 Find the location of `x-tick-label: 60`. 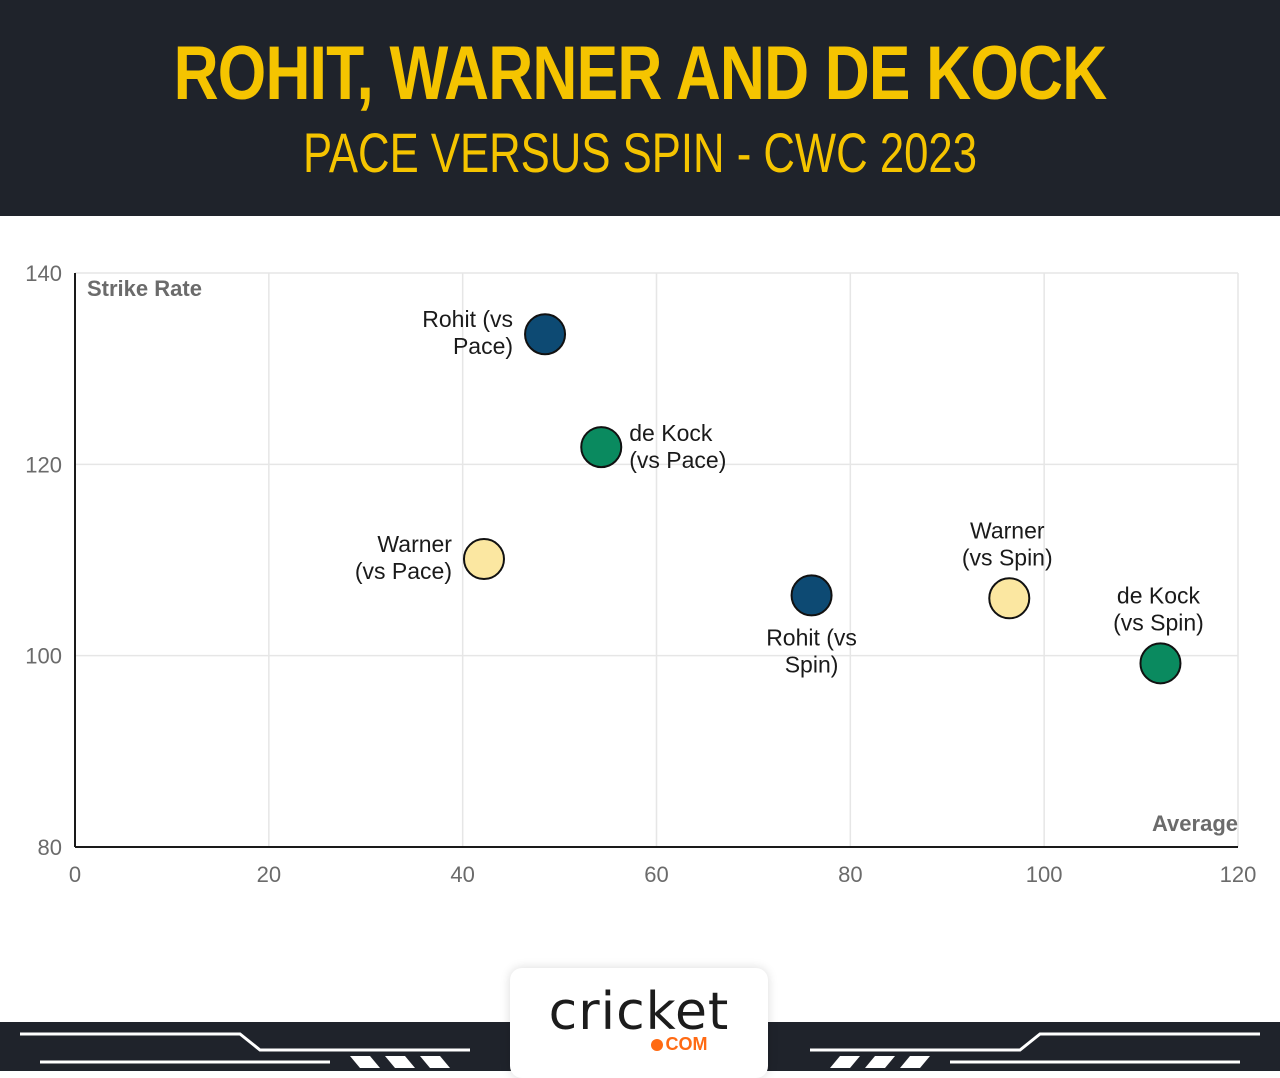

x-tick-label: 60 is located at coordinates (656, 874).